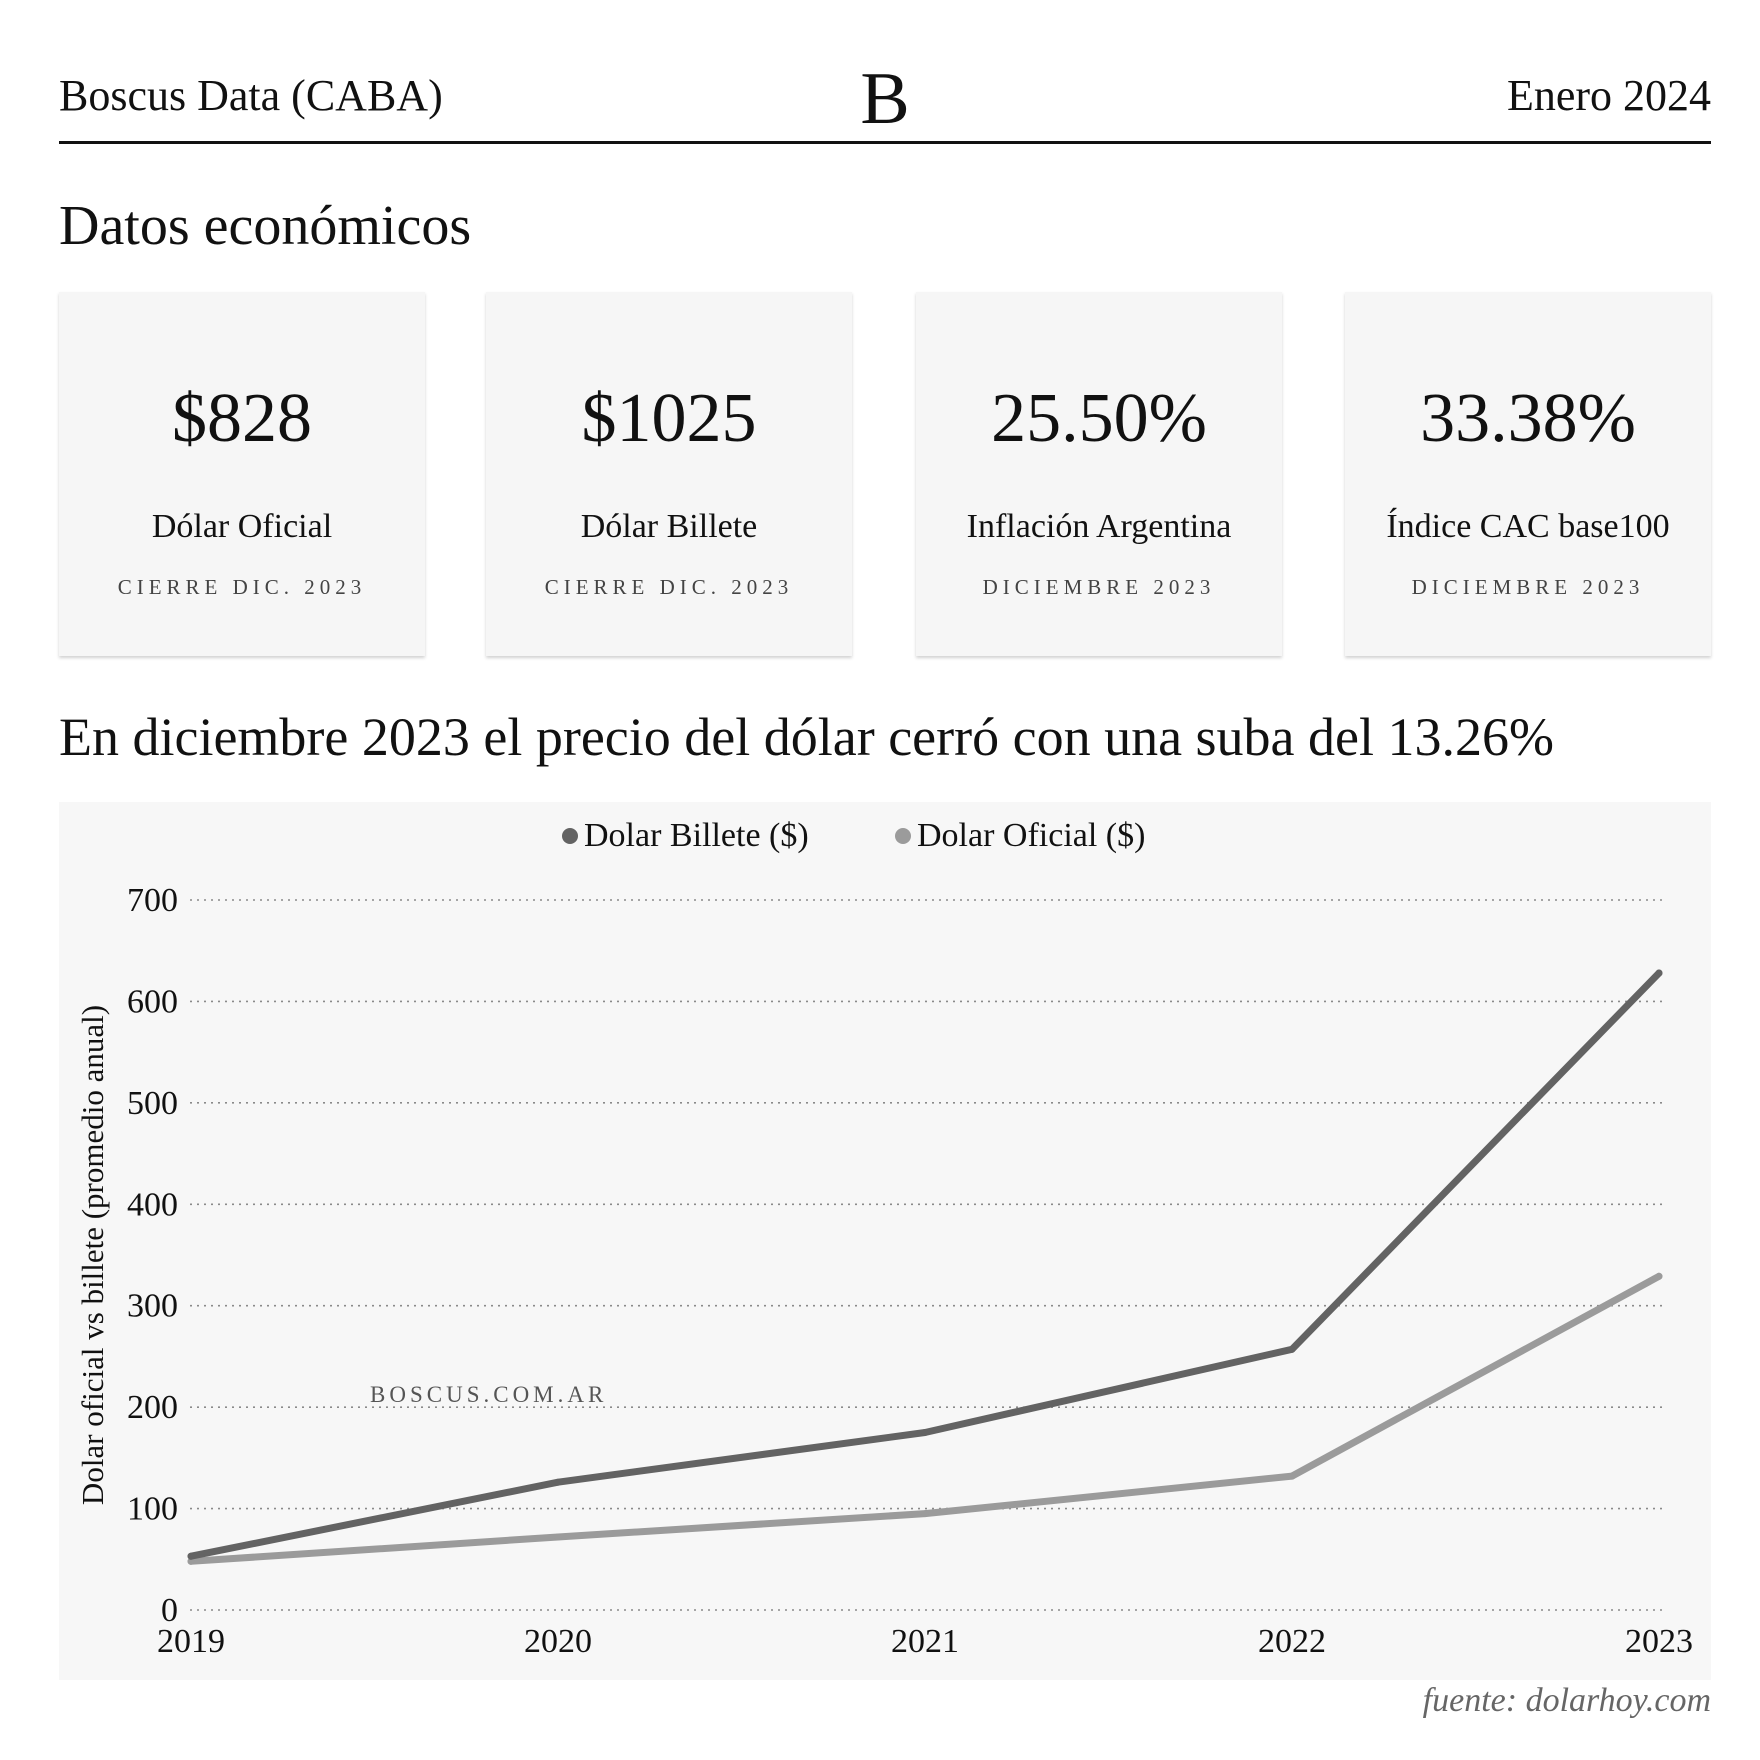 This screenshot has width=1760, height=1760. Describe the element at coordinates (152, 1407) in the screenshot. I see `y-tick-label: 200` at that location.